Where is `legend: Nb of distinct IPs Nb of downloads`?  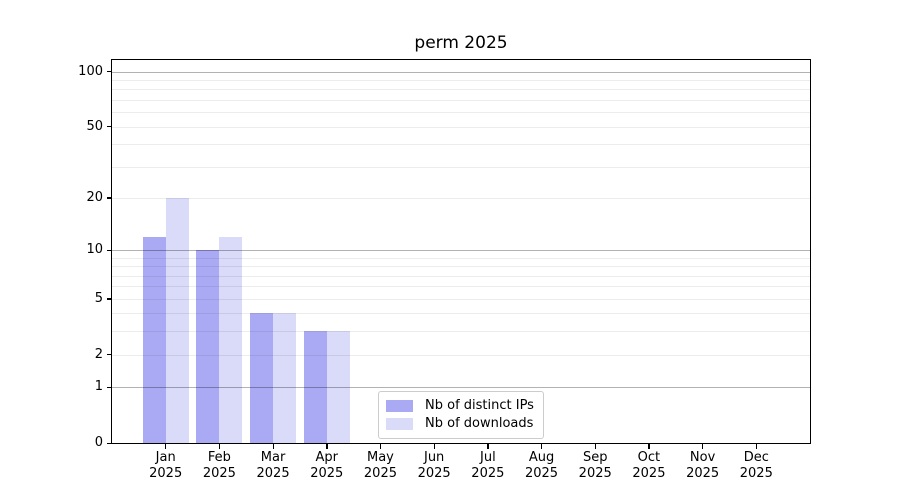
legend: Nb of distinct IPs Nb of downloads is located at coordinates (461, 415).